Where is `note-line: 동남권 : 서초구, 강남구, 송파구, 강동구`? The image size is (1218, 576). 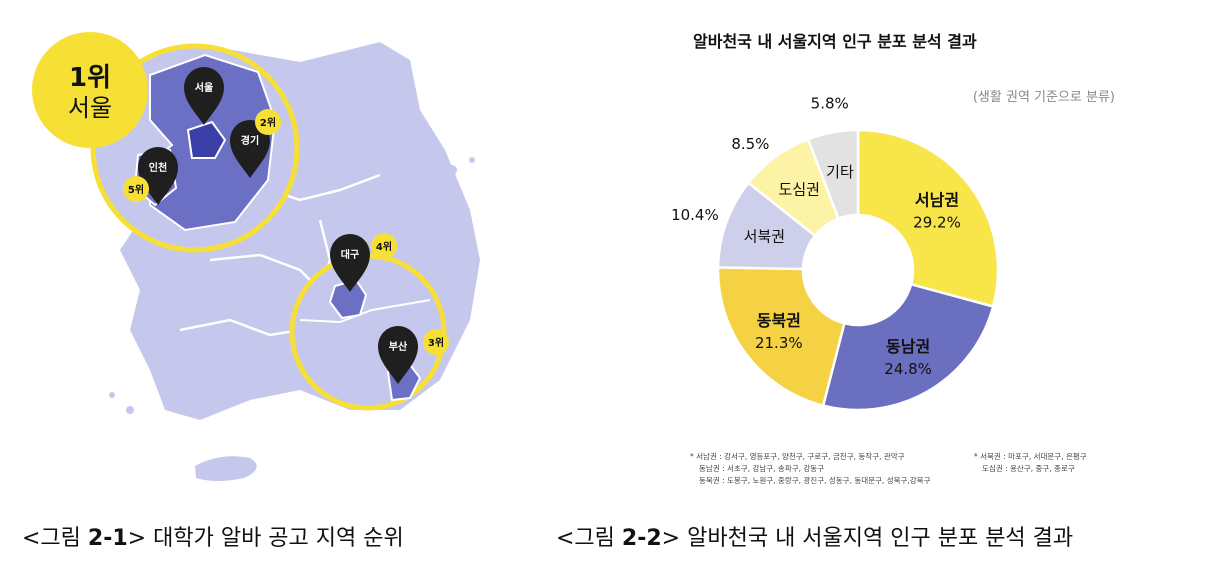
note-line: 동남권 : 서초구, 강남구, 송파구, 강동구 is located at coordinates (762, 468).